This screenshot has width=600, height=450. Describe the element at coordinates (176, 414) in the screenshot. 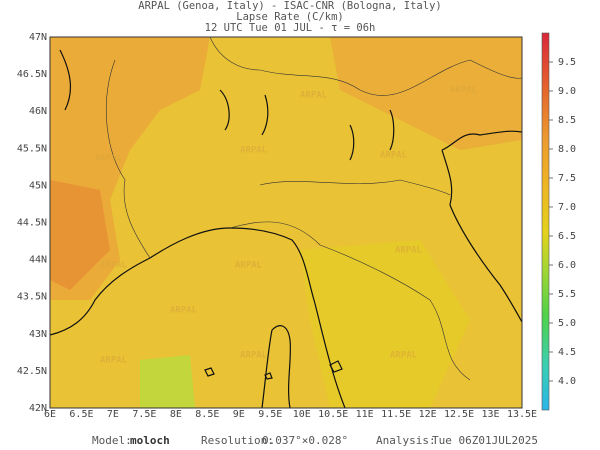

I see `lon-label: 8E` at that location.